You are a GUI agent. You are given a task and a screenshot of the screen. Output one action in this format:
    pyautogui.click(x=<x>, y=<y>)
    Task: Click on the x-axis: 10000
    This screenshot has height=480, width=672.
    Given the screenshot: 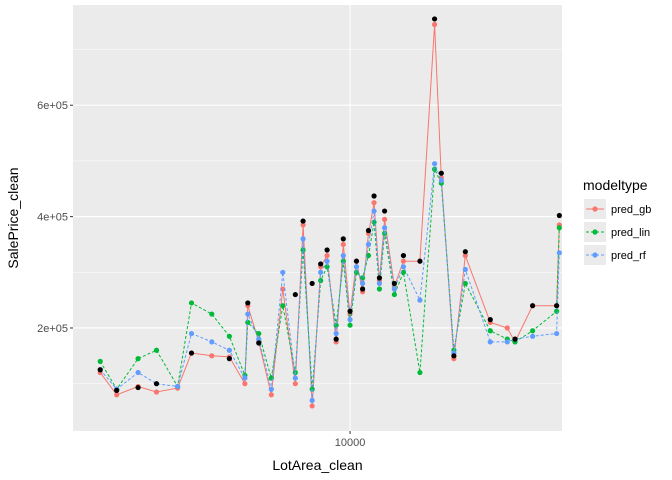 What is the action you would take?
    pyautogui.click(x=350, y=440)
    